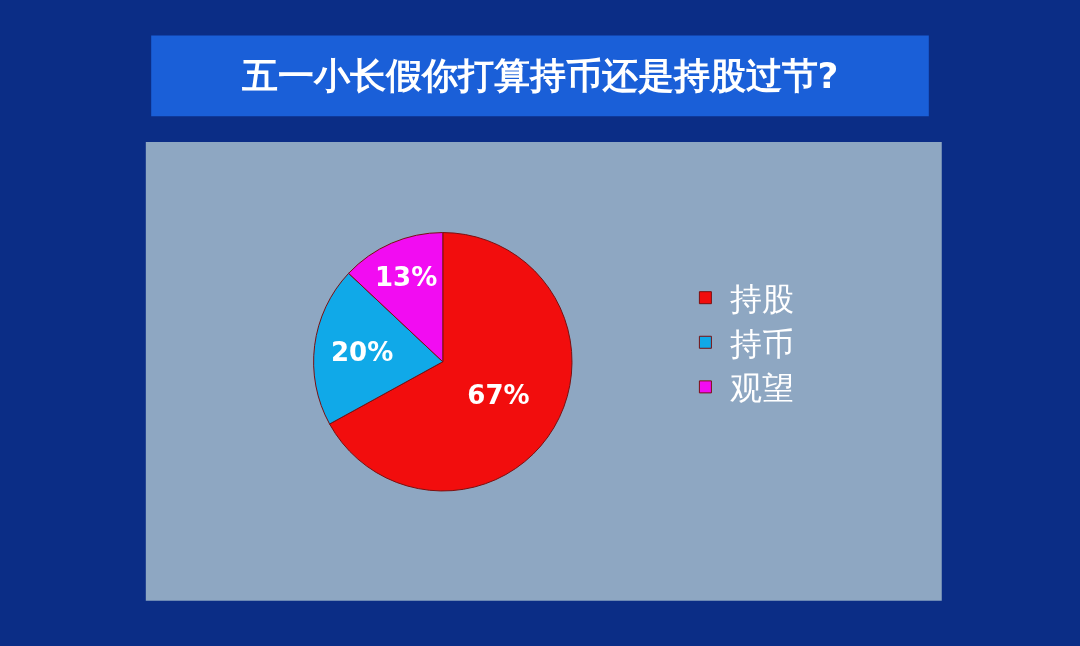 This screenshot has height=646, width=1080. Describe the element at coordinates (406, 276) in the screenshot. I see `data-label: 13%` at that location.